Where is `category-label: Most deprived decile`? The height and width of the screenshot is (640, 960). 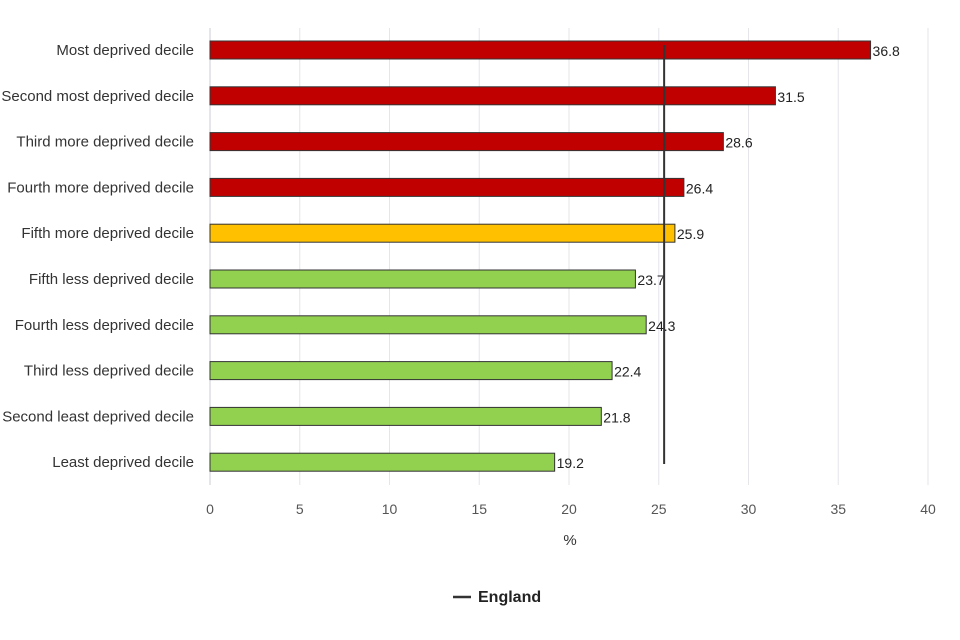
category-label: Most deprived decile is located at coordinates (125, 50).